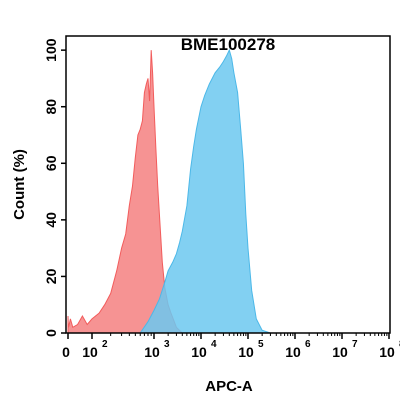  Describe the element at coordinates (228, 44) in the screenshot. I see `chart-title: BME100278` at that location.